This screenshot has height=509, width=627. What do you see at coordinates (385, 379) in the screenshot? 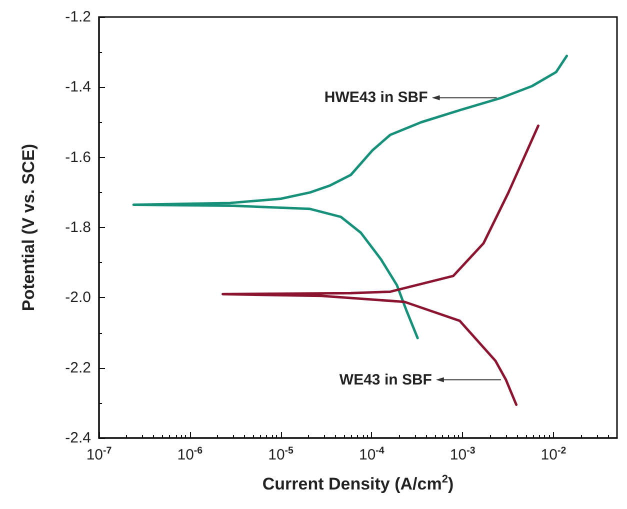
I see `annotation: WE43 in SBF` at bounding box center [385, 379].